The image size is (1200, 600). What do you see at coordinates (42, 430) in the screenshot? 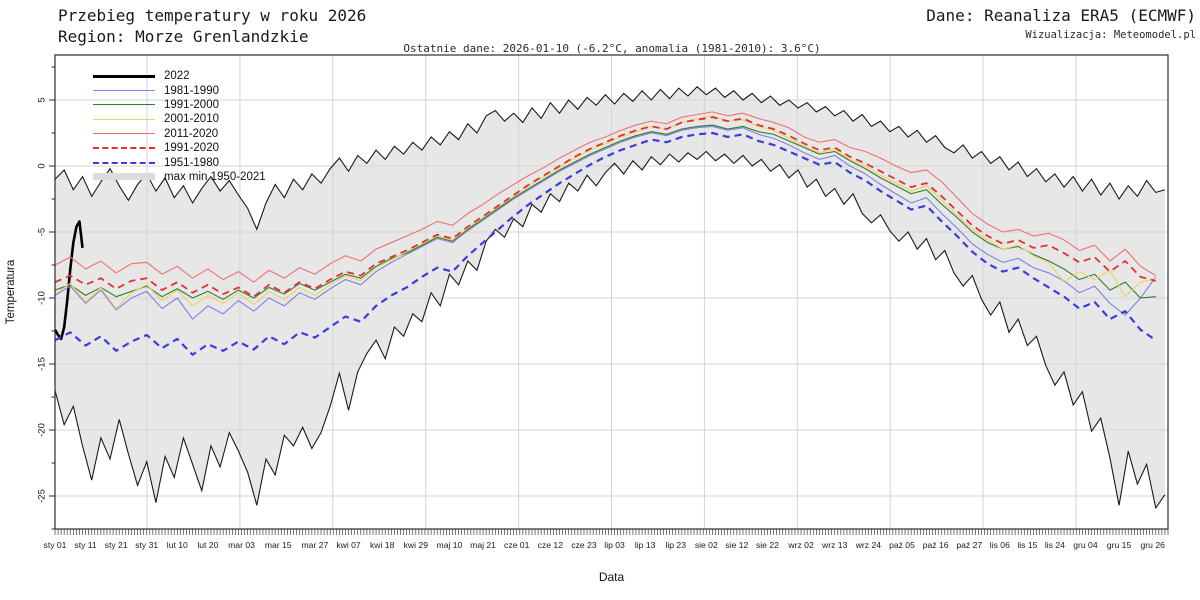
I see `y-tick-label: -20` at bounding box center [42, 430].